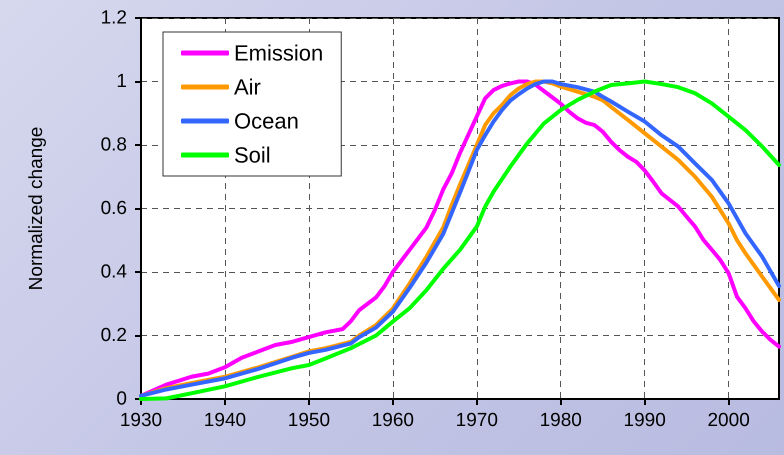 The width and height of the screenshot is (784, 455). I want to click on x-tick-label: 1960, so click(393, 420).